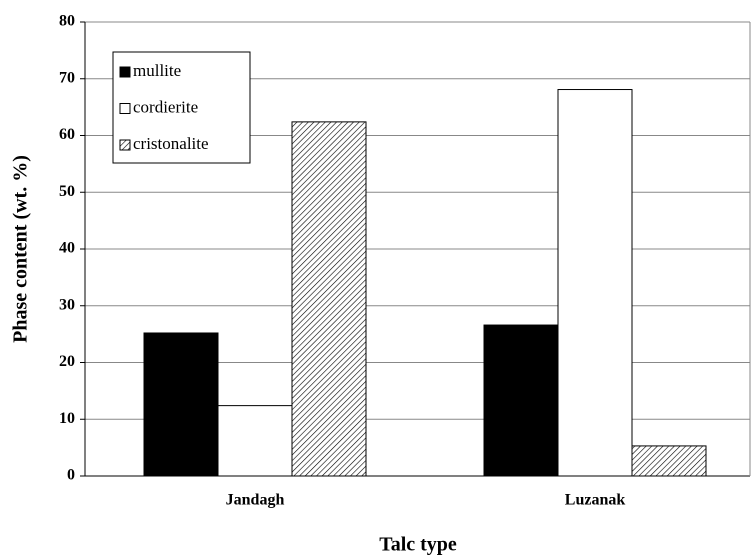 The width and height of the screenshot is (751, 558). What do you see at coordinates (67, 134) in the screenshot?
I see `y-tick-label: 60` at bounding box center [67, 134].